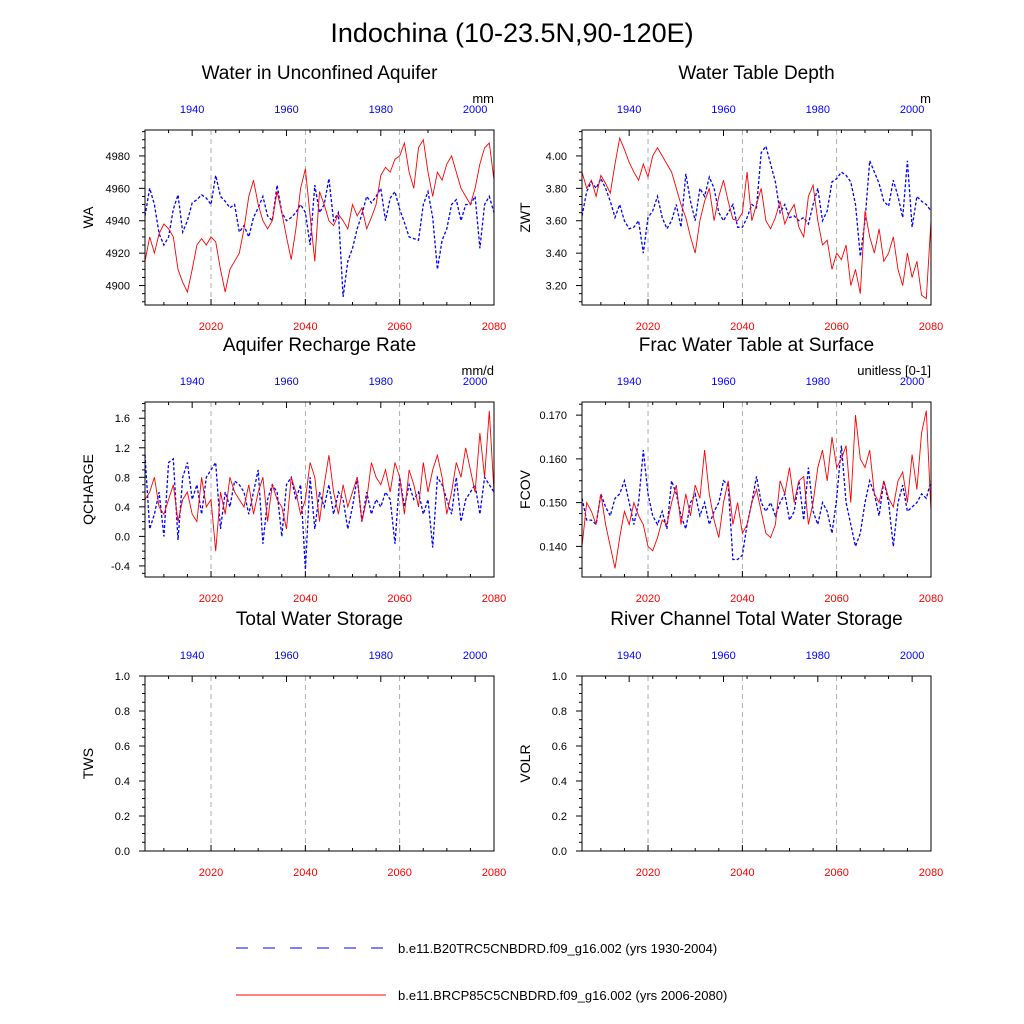  What do you see at coordinates (894, 370) in the screenshot?
I see `units-label: unitless [0-1]` at bounding box center [894, 370].